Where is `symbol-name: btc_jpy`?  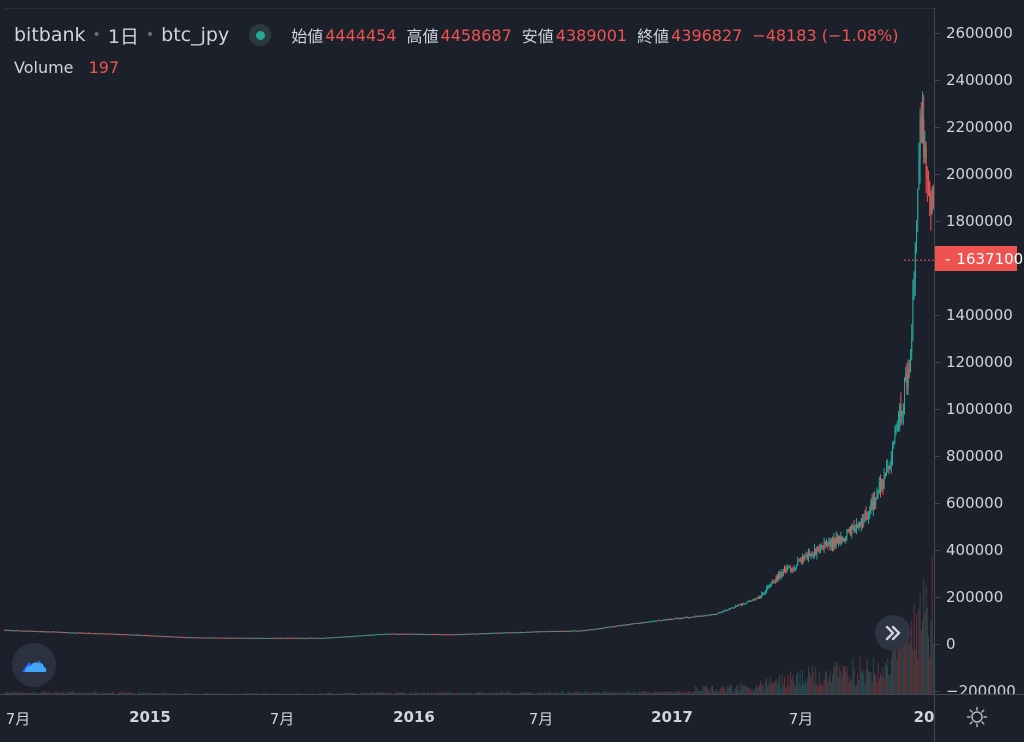 symbol-name: btc_jpy is located at coordinates (195, 35).